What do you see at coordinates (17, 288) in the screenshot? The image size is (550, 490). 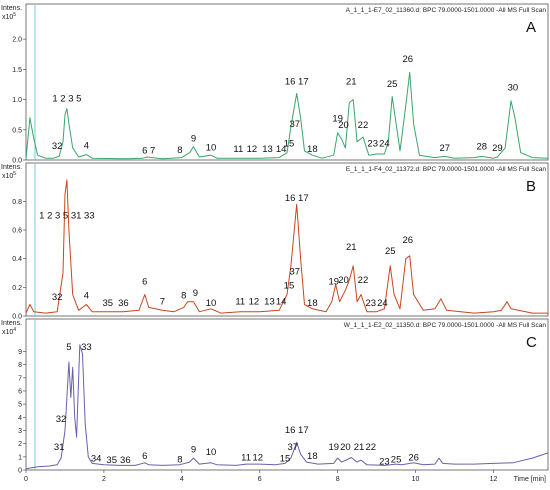 I see `y-tick-label: 0.2` at bounding box center [17, 288].